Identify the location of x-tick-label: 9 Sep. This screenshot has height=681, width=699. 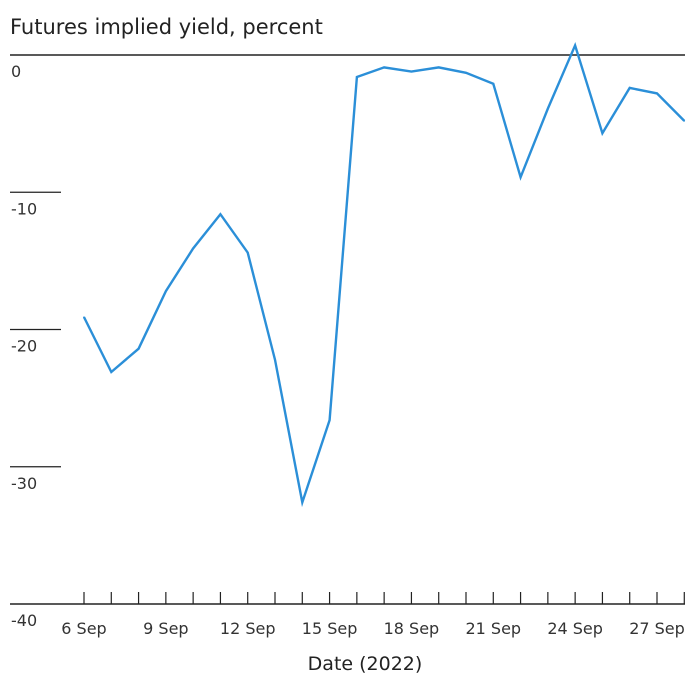
(165, 628).